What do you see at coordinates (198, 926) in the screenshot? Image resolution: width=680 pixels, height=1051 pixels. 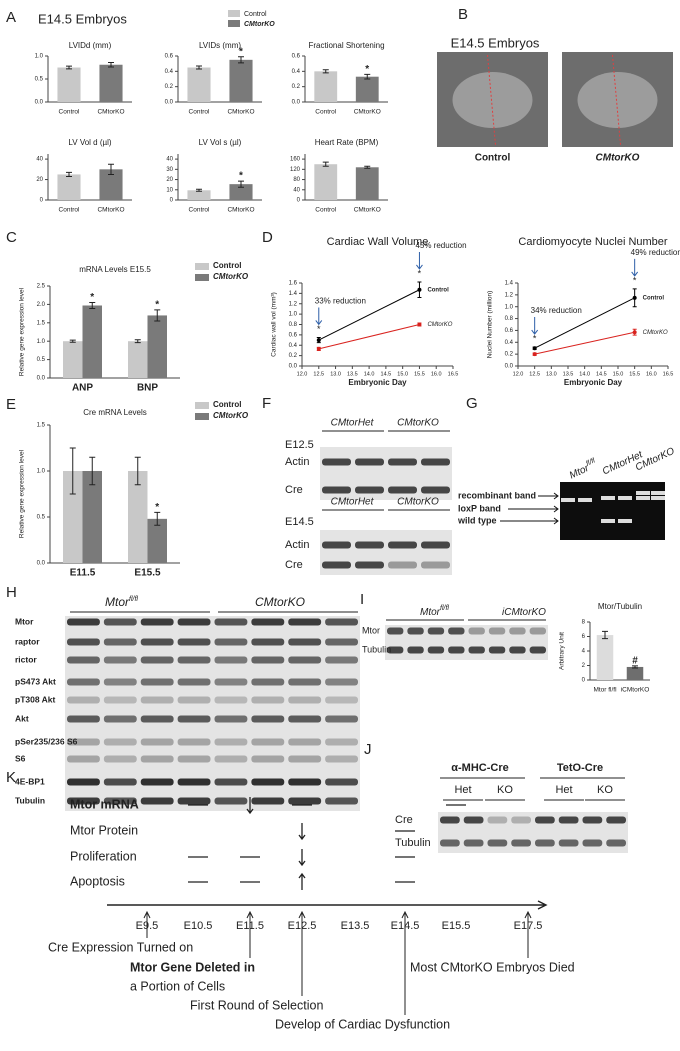 I see `stage-label: E10.5` at bounding box center [198, 926].